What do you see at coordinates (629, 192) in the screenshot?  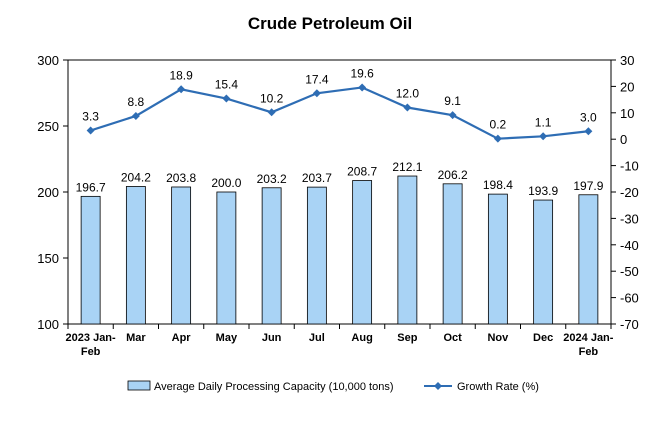 I see `right-axis-tick-label: -20` at bounding box center [629, 192].